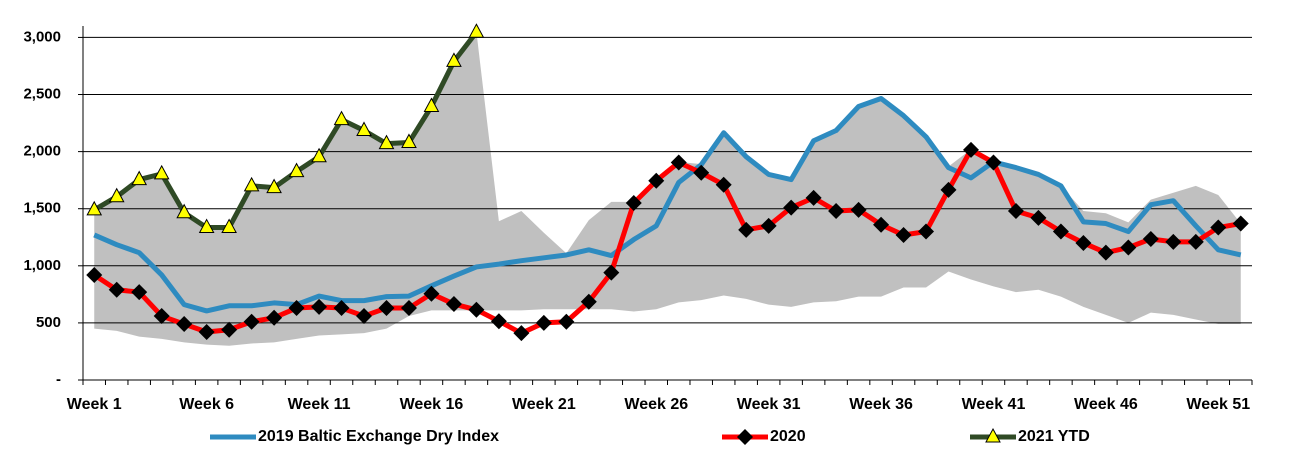  I want to click on y-tick-label: 500, so click(48, 322).